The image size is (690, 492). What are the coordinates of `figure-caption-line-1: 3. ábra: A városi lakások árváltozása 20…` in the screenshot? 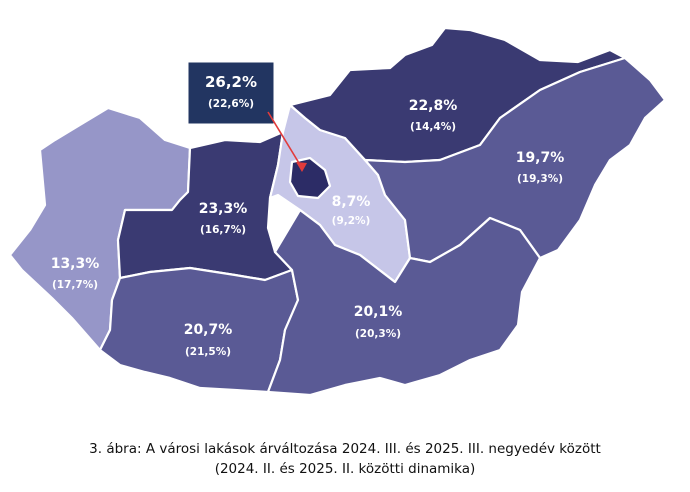 It's located at (345, 449).